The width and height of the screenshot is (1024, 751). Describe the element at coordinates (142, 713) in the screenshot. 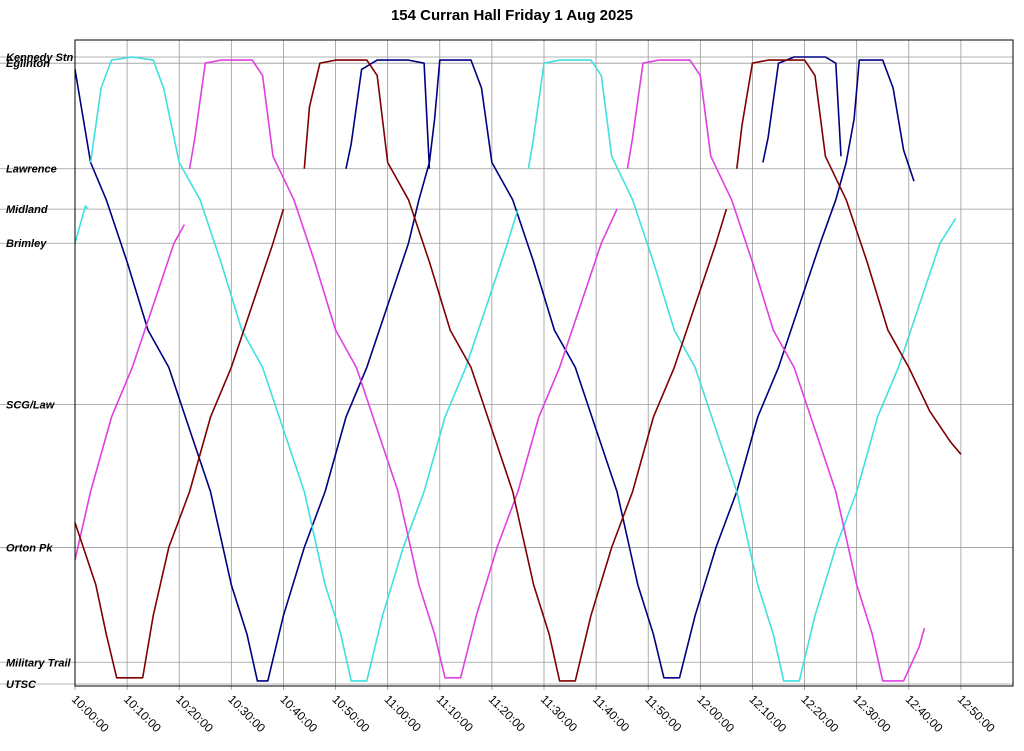

I see `time-tick-label: 10:10:00` at that location.